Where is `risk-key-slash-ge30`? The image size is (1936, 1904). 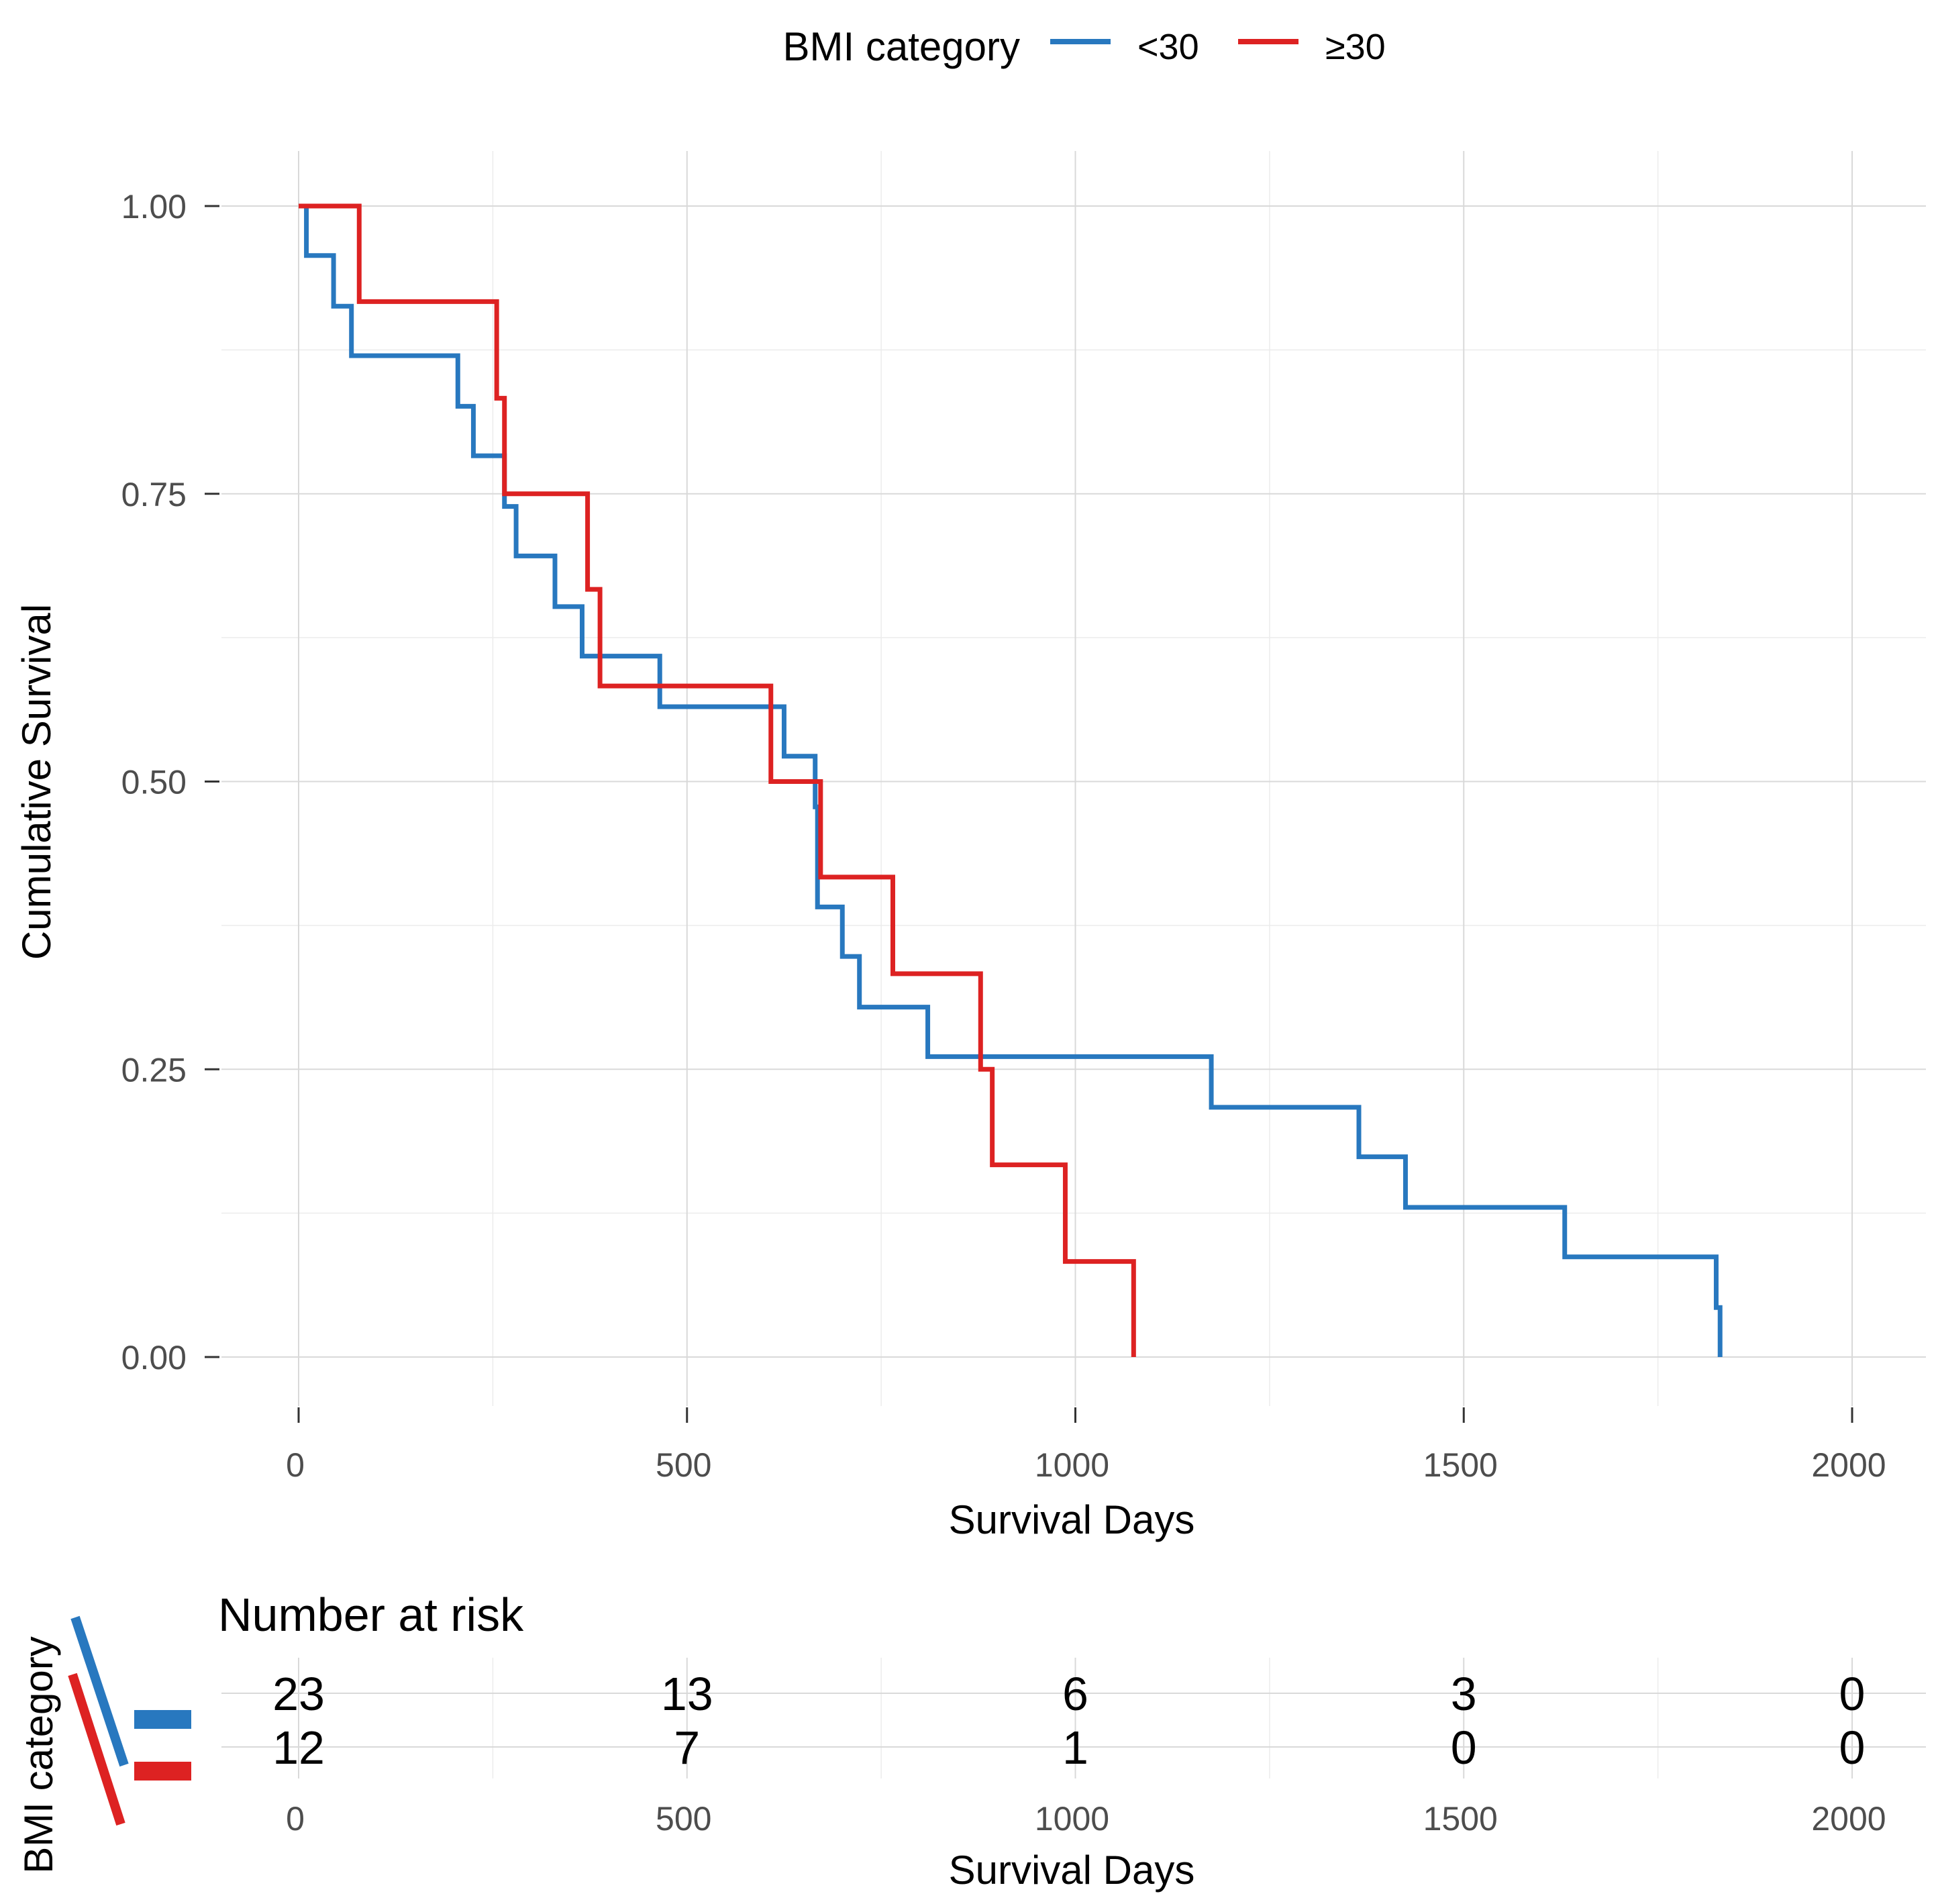 risk-key-slash-ge30 is located at coordinates (96, 1749).